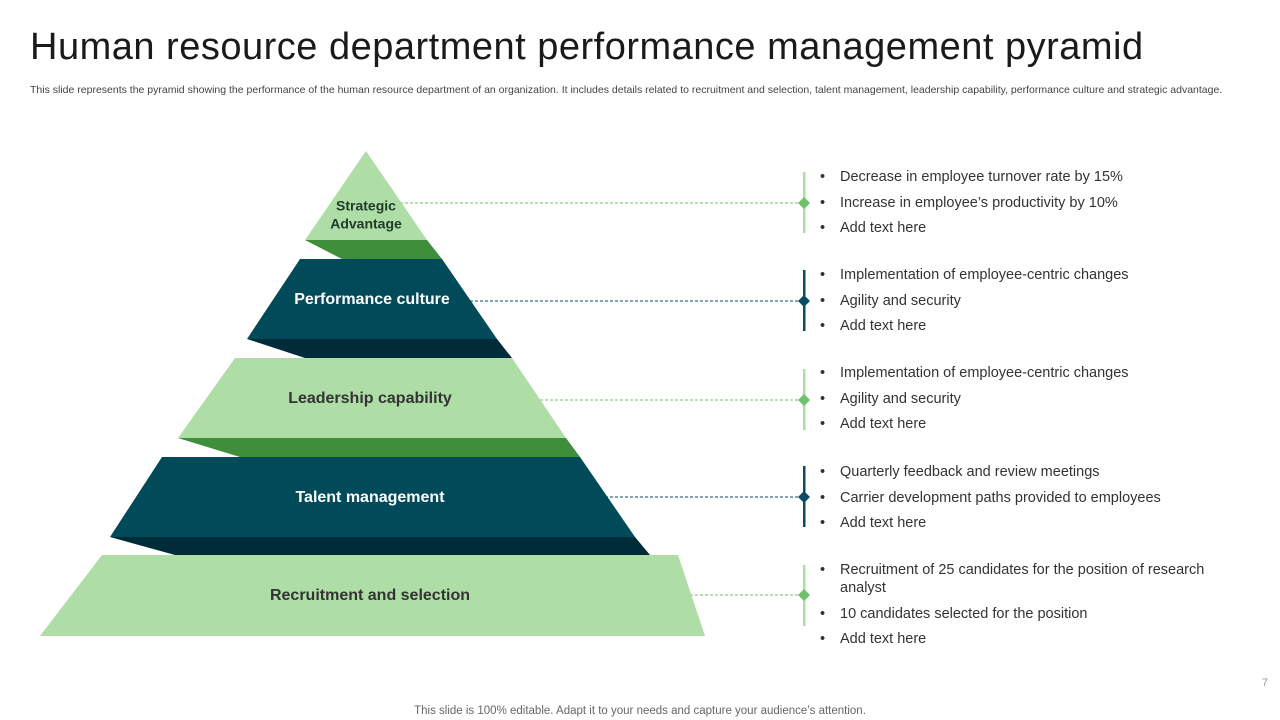 The height and width of the screenshot is (720, 1280). I want to click on level-2-label: Performance culture, so click(372, 299).